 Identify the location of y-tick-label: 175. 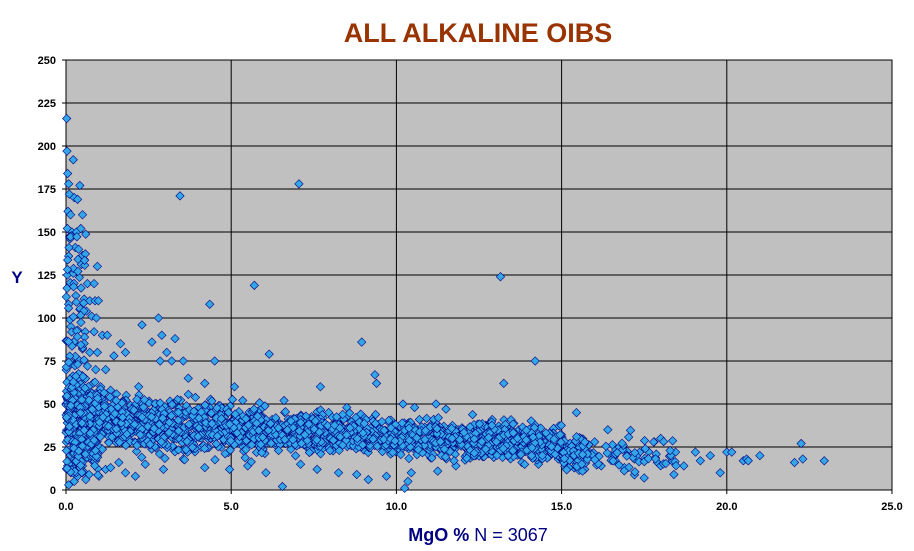
(47, 190).